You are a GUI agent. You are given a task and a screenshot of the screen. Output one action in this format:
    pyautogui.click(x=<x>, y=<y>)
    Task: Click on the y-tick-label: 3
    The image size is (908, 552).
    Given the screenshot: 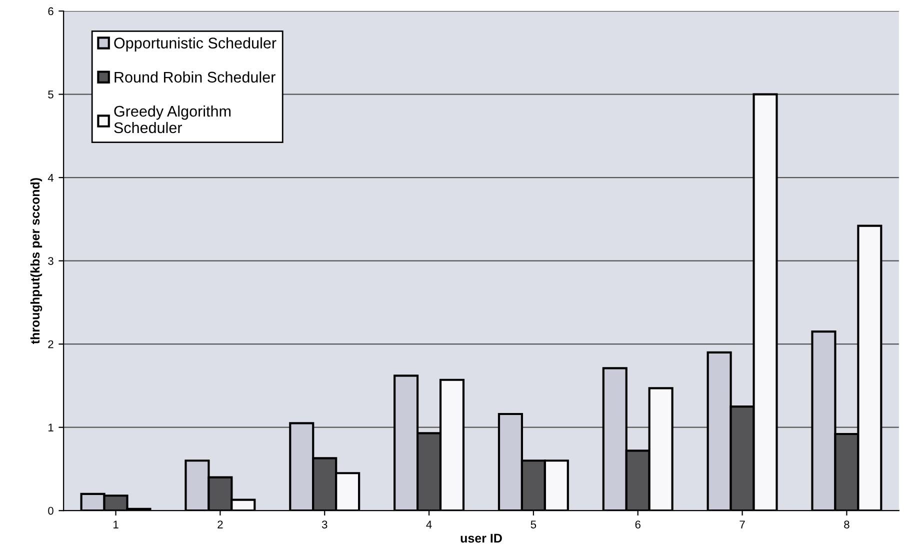 What is the action you would take?
    pyautogui.click(x=51, y=261)
    